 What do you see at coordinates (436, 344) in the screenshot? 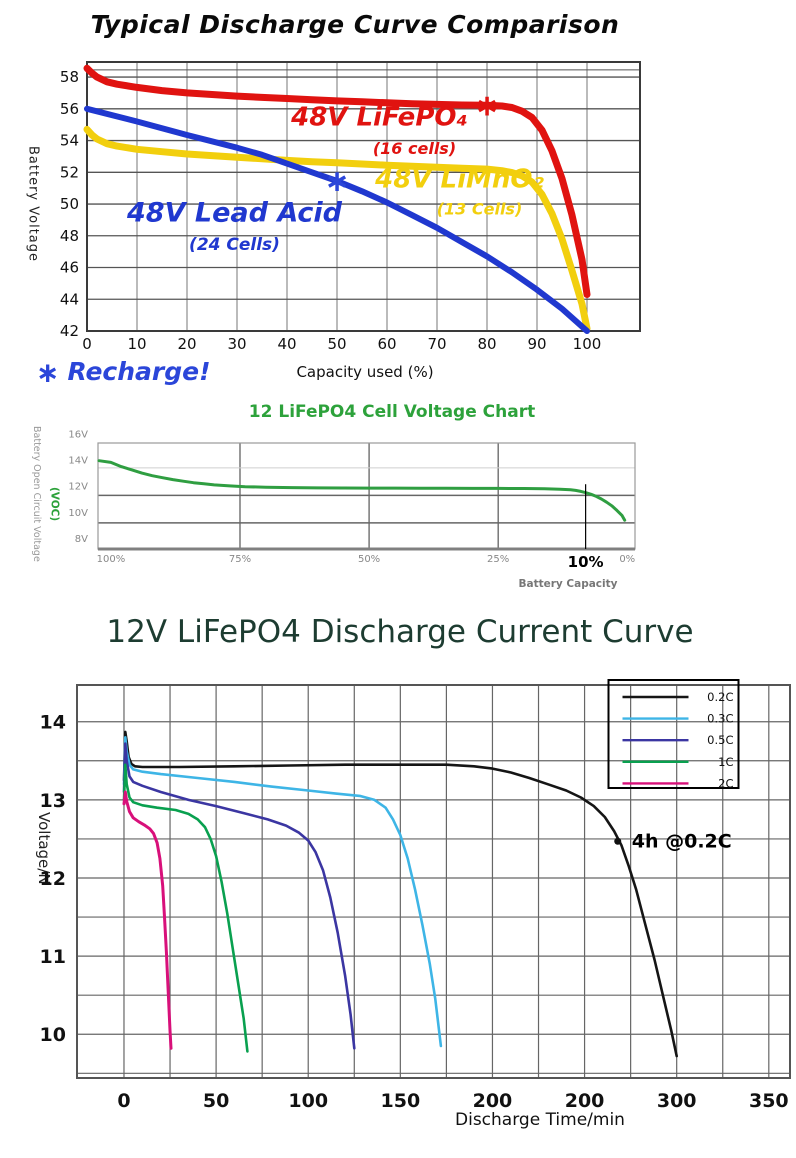
I see `x-tick-label: 70` at bounding box center [436, 344].